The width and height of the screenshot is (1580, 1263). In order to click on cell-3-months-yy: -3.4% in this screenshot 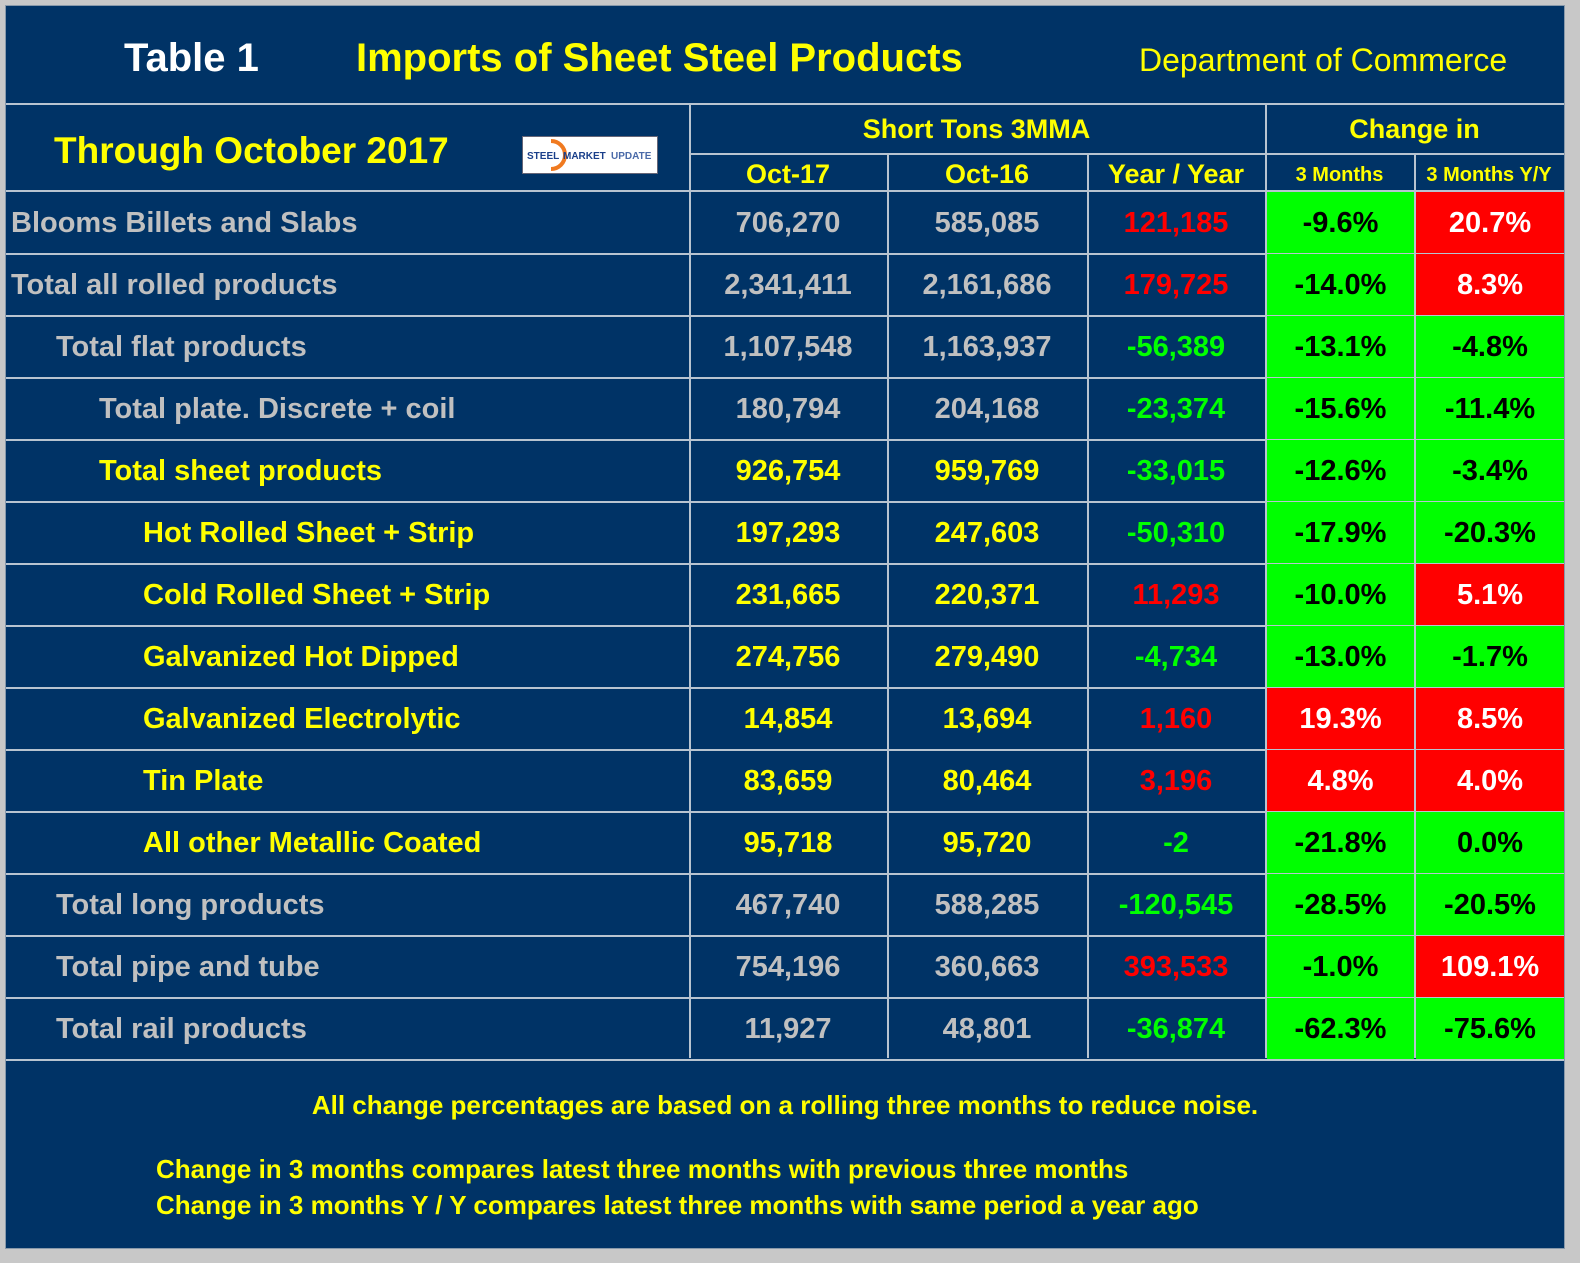, I will do `click(1490, 471)`.